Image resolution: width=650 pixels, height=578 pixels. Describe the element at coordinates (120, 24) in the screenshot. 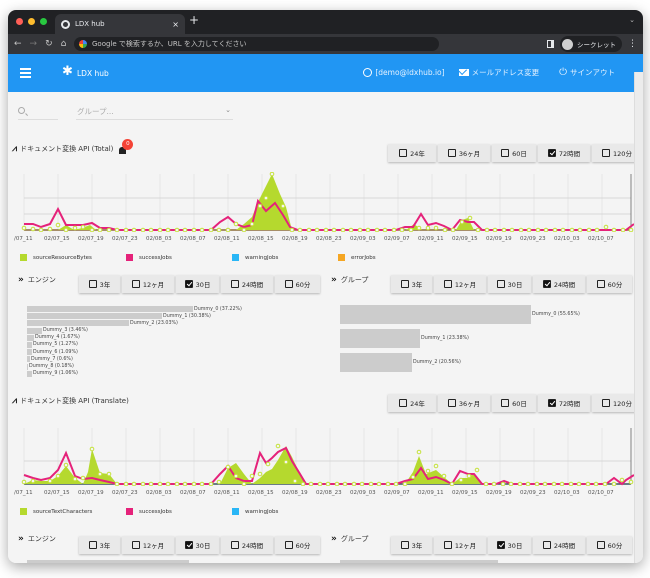

I see `browser-tab: LDX hub ×` at that location.